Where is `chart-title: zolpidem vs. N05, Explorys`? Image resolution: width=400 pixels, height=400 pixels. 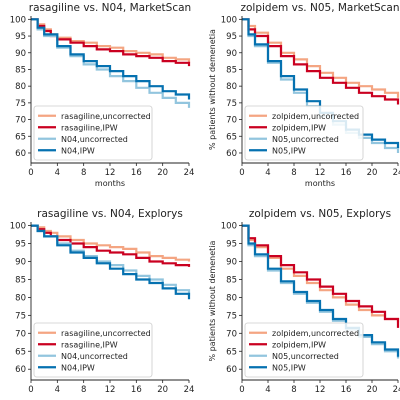
chart-title: zolpidem vs. N05, Explorys is located at coordinates (320, 214).